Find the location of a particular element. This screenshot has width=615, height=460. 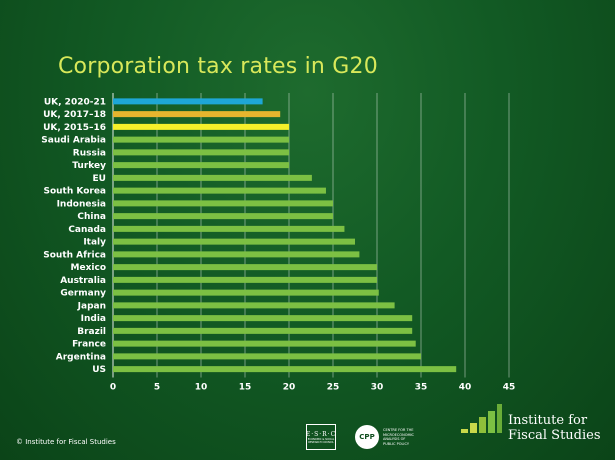

ifs-name-line: Fiscal Studies is located at coordinates (554, 435).